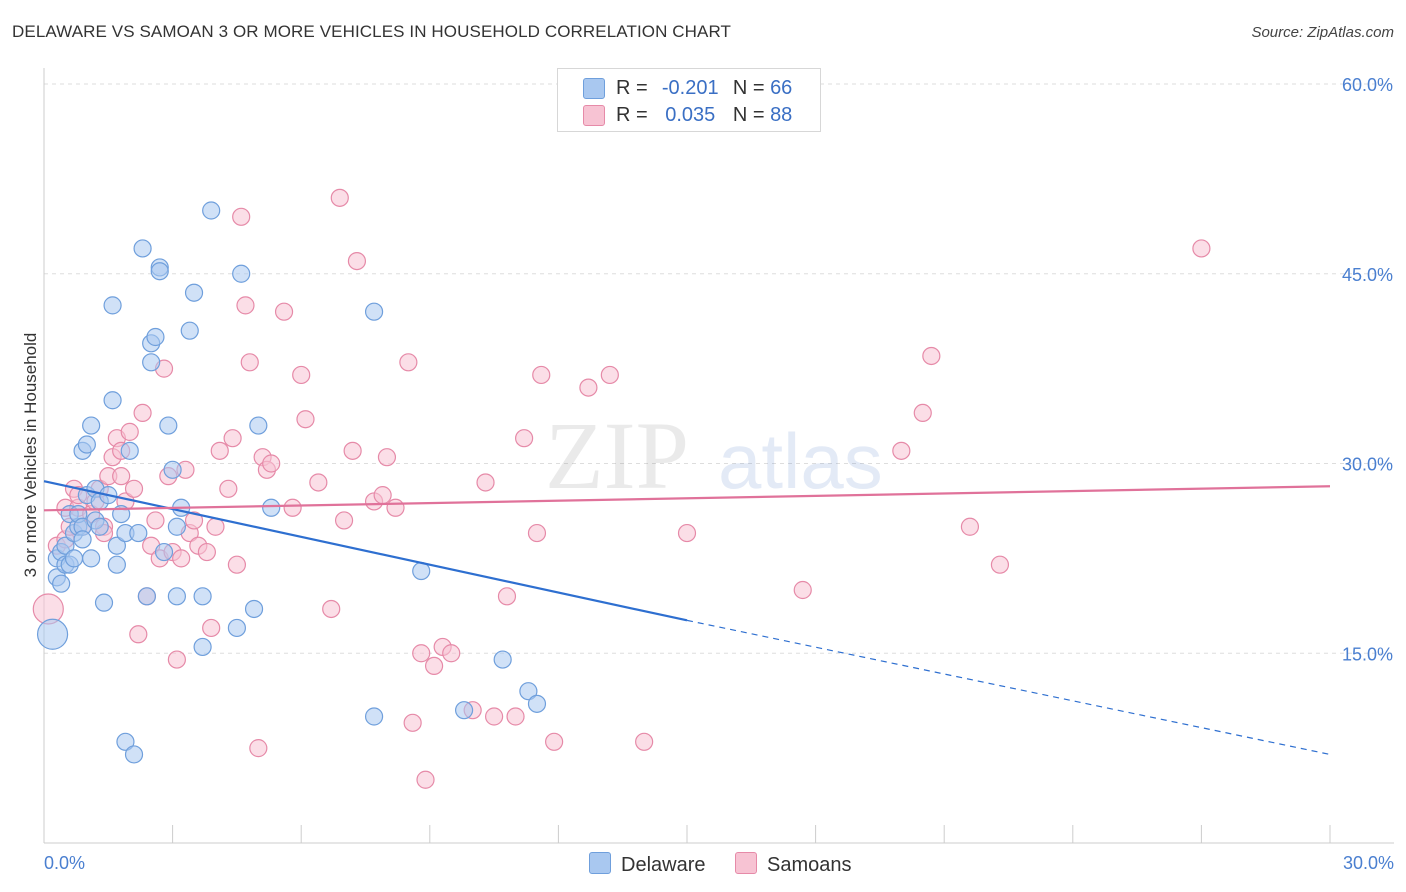 The height and width of the screenshot is (892, 1406). I want to click on legend-n-value: 88, so click(781, 115).